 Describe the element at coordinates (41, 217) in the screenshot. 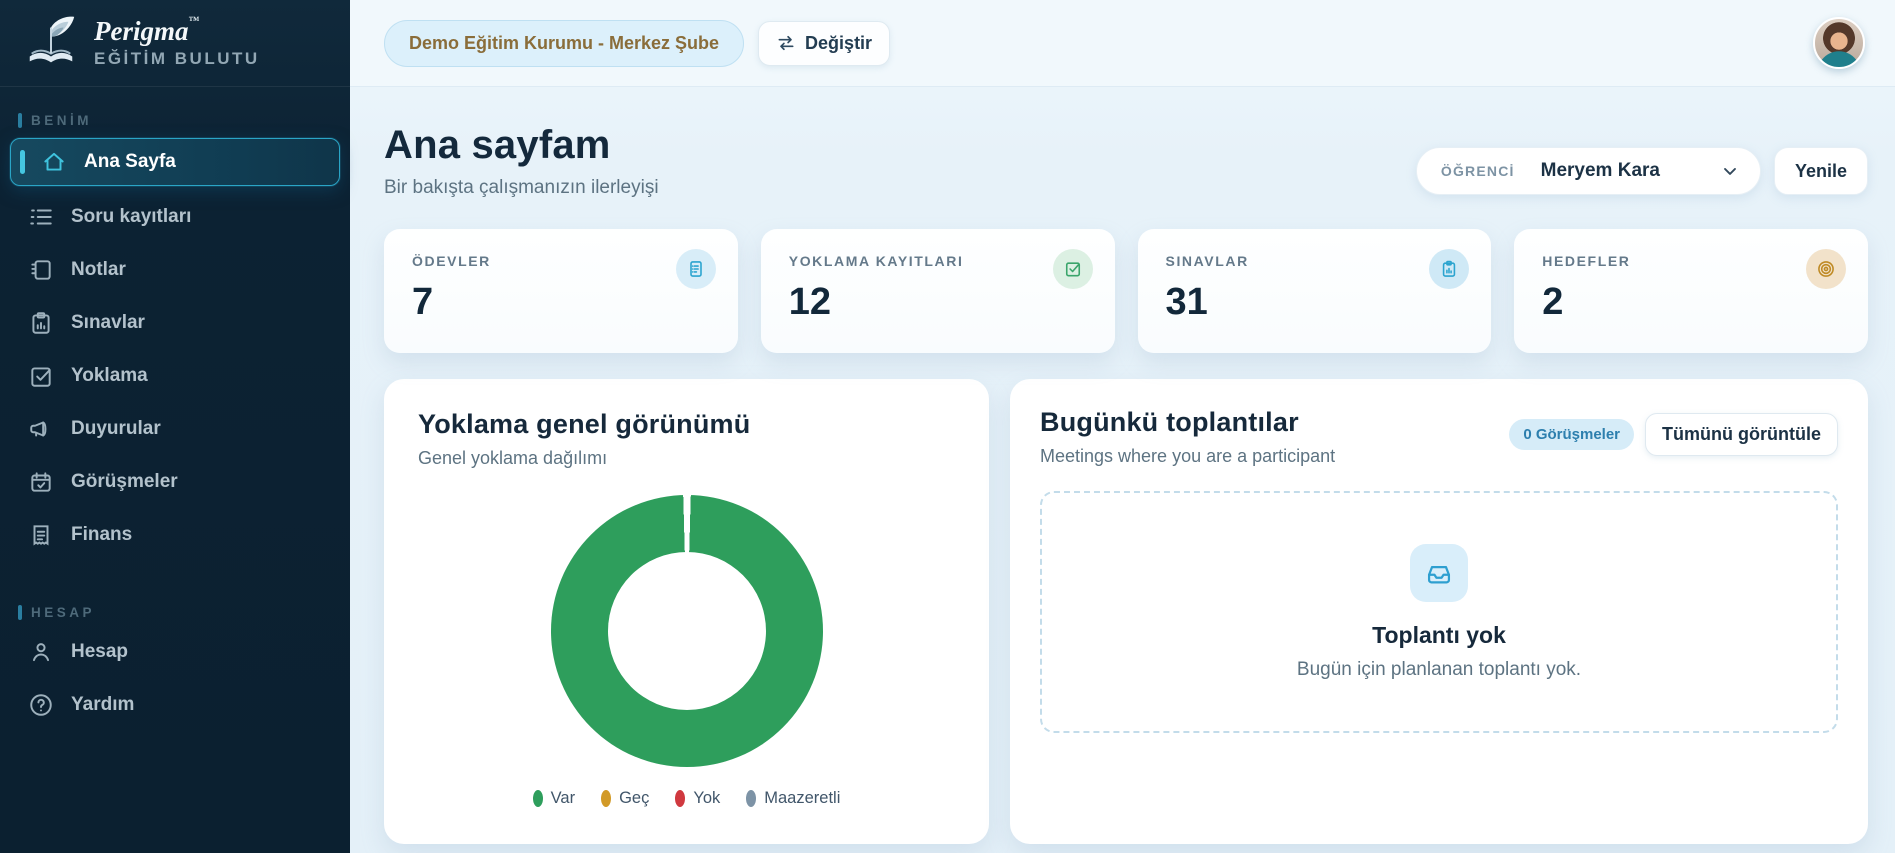

I see `list-icon` at that location.